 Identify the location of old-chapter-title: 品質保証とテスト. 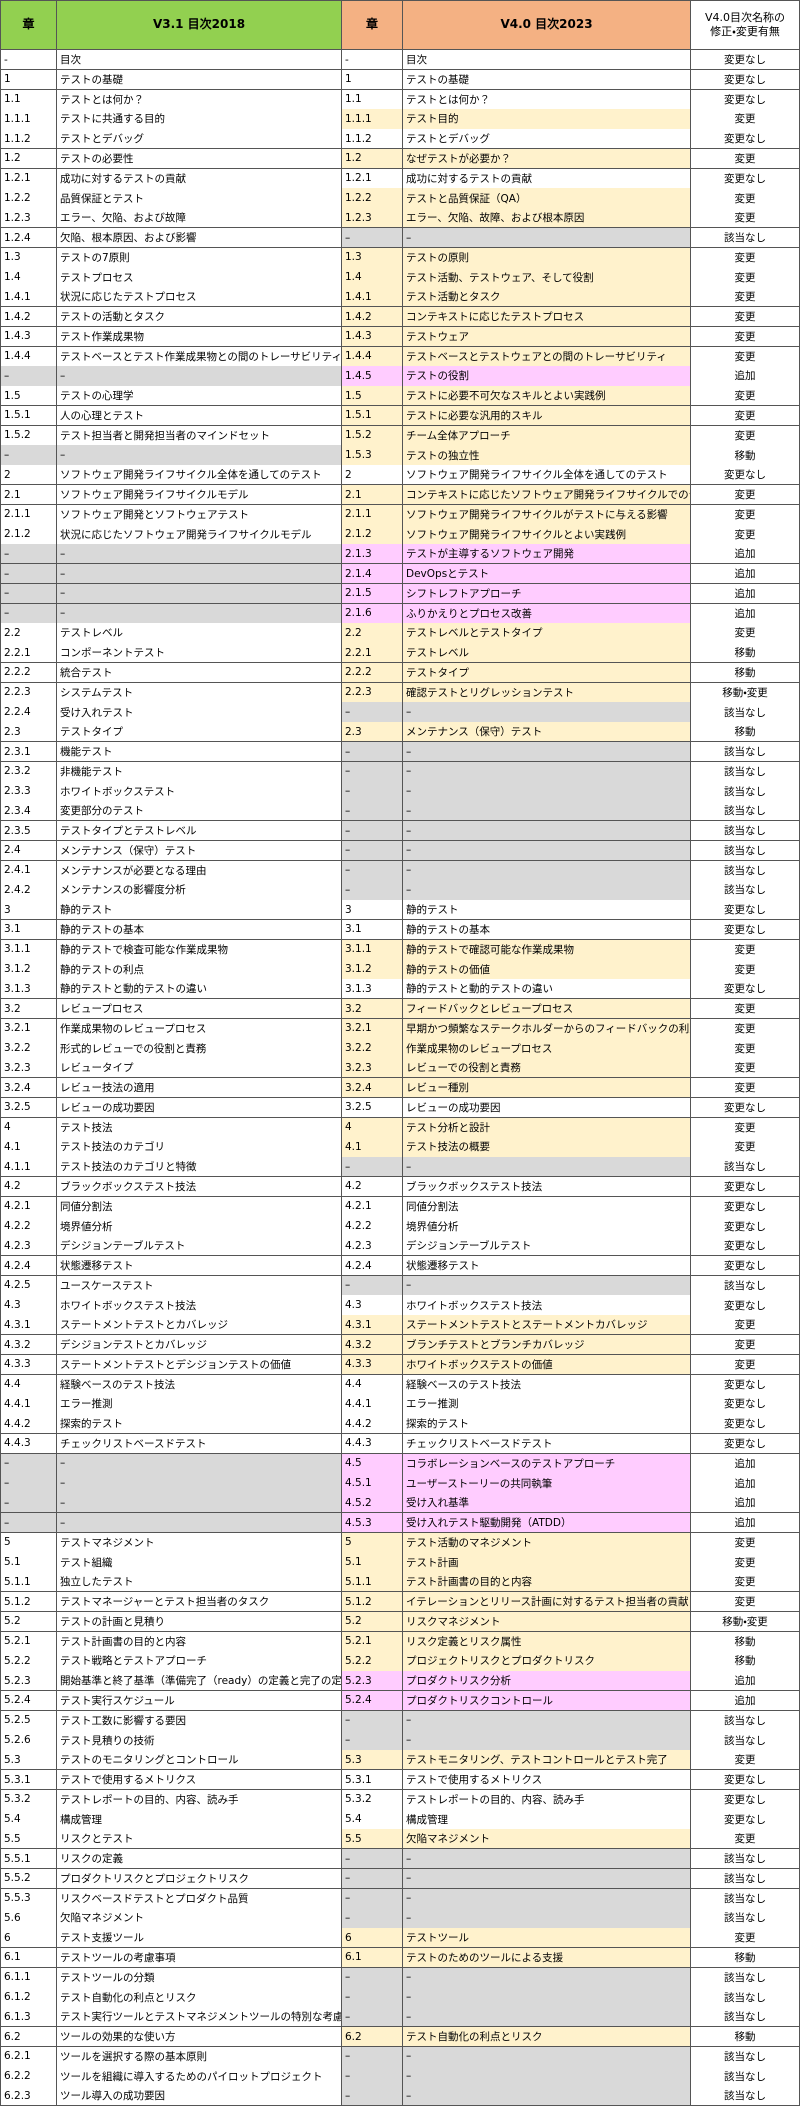
(199, 198).